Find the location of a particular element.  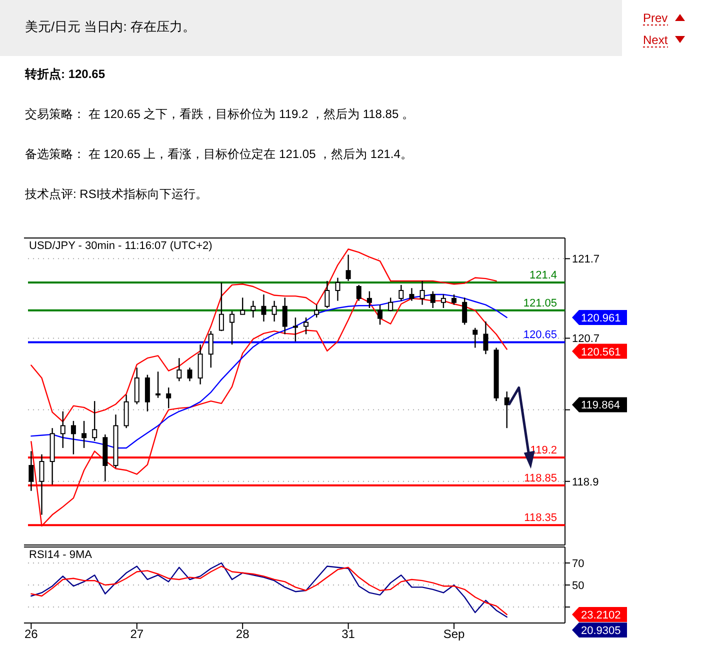

text: 119.864 is located at coordinates (600, 406).